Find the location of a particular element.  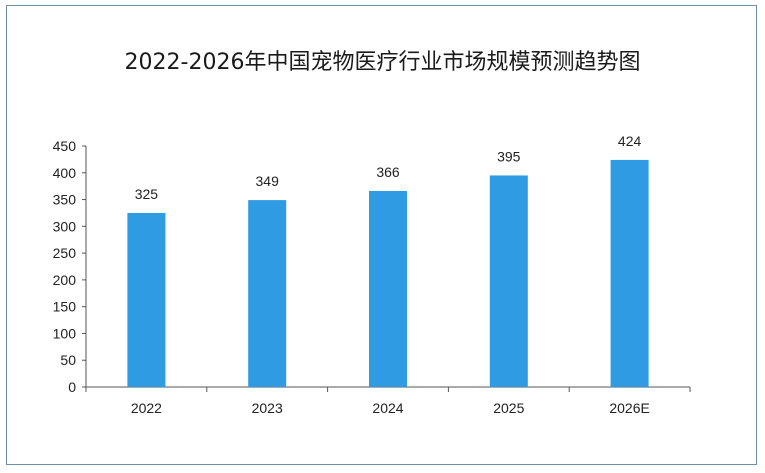

y-tick-label: 150 is located at coordinates (65, 307).